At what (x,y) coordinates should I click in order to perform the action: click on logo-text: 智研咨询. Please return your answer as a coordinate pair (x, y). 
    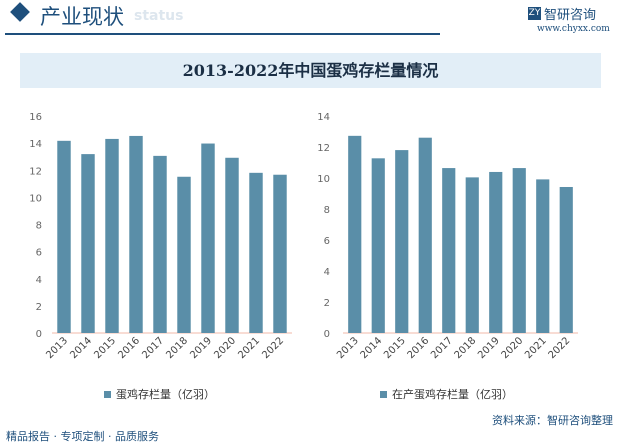
    Looking at the image, I should click on (570, 15).